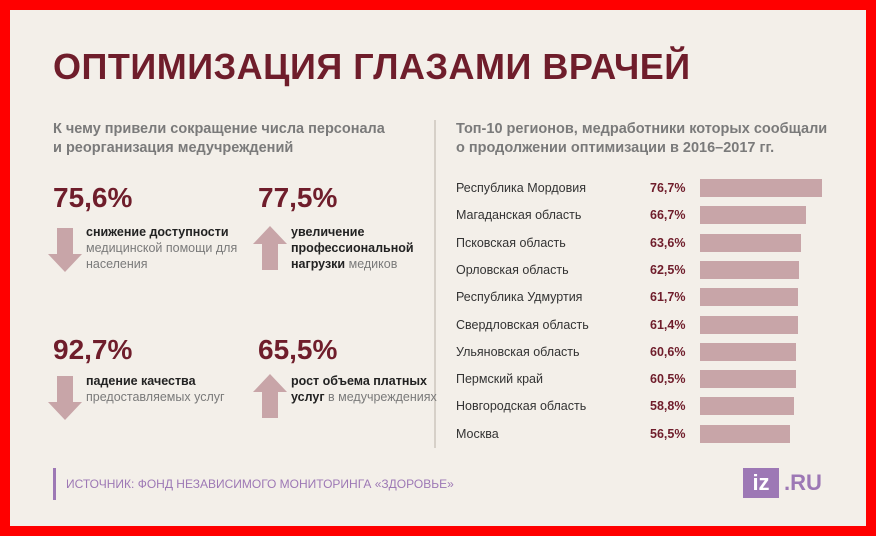  What do you see at coordinates (512, 269) in the screenshot?
I see `region-label: Орловская область` at bounding box center [512, 269].